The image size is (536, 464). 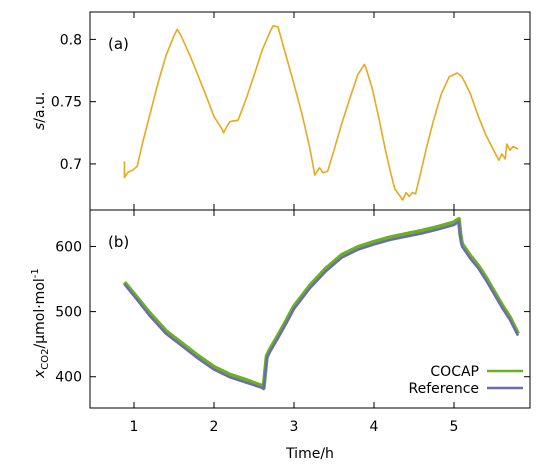 I want to click on x-tick-label: 5, so click(x=454, y=427).